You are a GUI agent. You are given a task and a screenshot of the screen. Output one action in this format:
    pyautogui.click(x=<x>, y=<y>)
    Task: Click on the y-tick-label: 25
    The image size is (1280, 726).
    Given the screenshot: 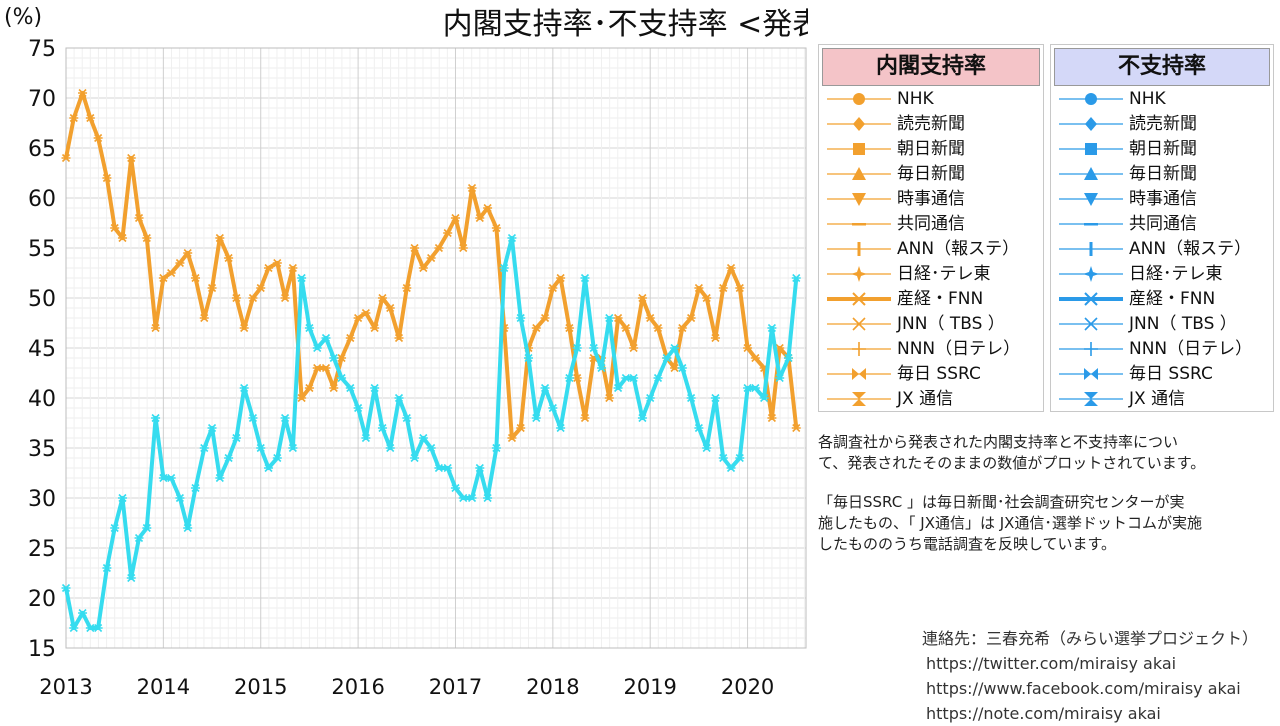 What is the action you would take?
    pyautogui.click(x=42, y=549)
    